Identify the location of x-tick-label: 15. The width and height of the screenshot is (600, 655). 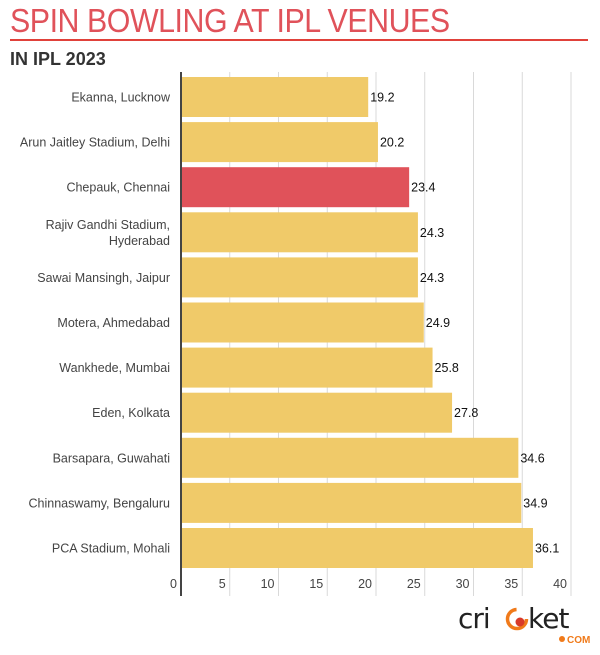
(316, 584).